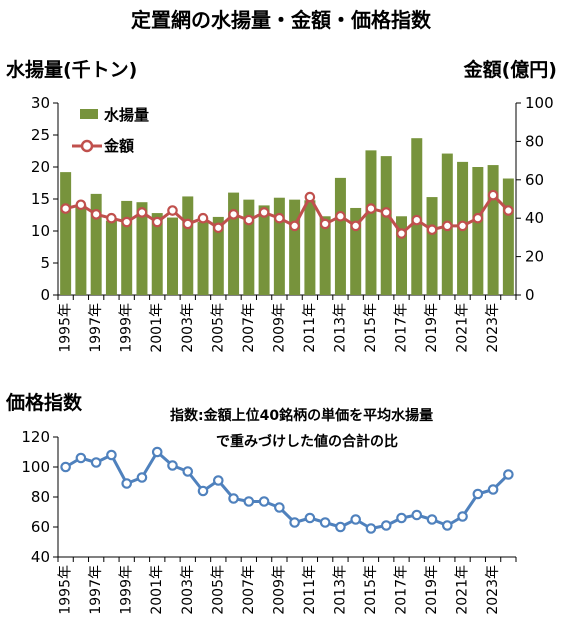 Image resolution: width=563 pixels, height=640 pixels. Describe the element at coordinates (355, 519) in the screenshot. I see `price-point-2014年` at that location.